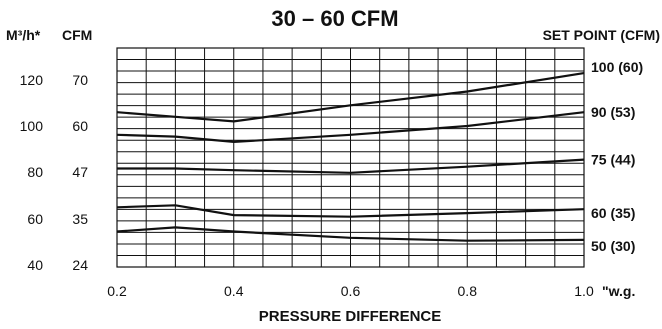 The width and height of the screenshot is (662, 329). Describe the element at coordinates (77, 35) in the screenshot. I see `y-inner-unit-label: CFM` at that location.